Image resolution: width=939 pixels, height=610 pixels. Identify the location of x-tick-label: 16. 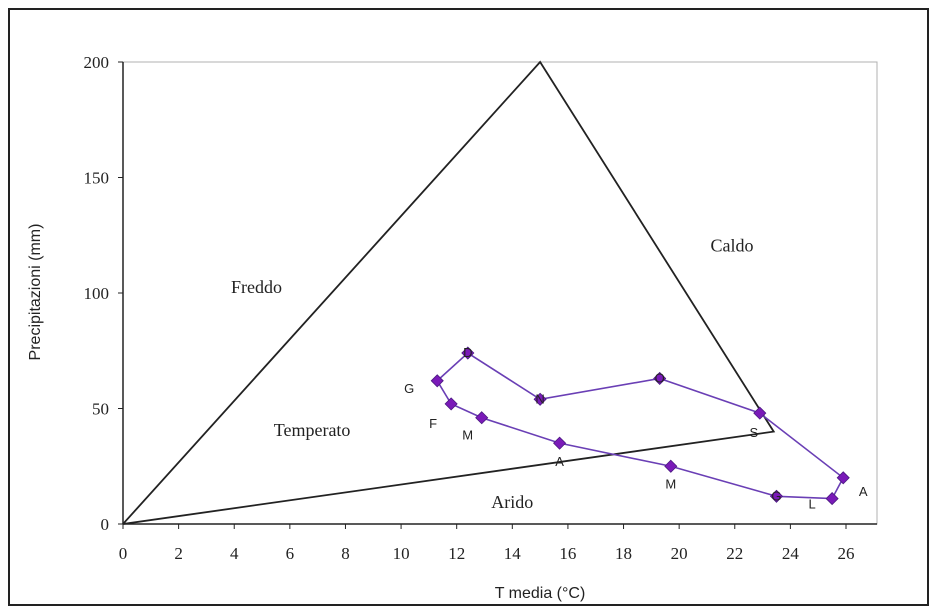
(567, 553).